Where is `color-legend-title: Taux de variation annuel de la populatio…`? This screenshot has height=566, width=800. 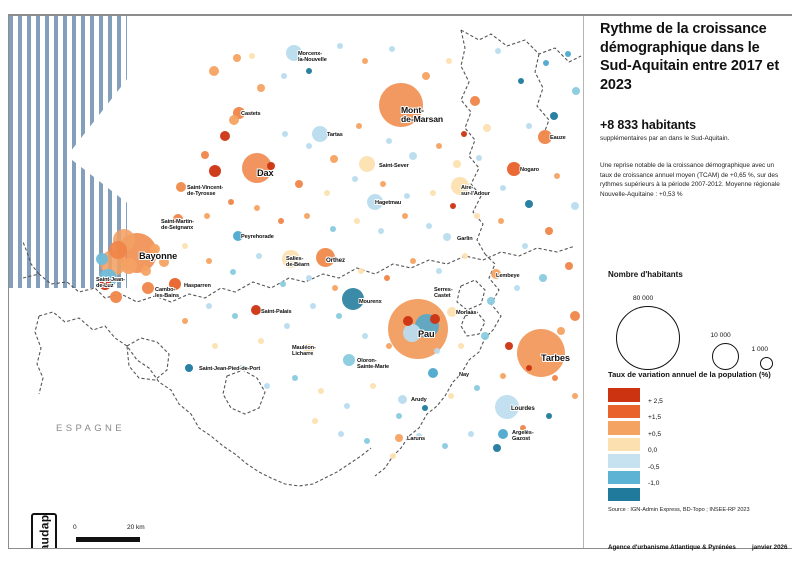
color-legend-title: Taux de variation annuel de la populatio… is located at coordinates (689, 374).